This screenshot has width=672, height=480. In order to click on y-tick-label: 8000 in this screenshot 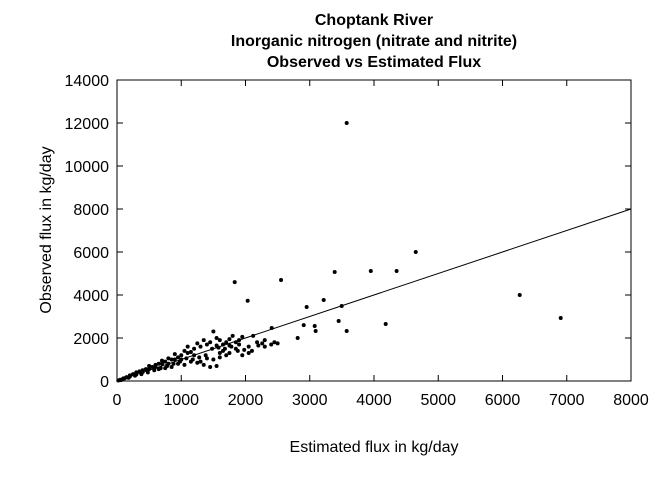, I will do `click(91, 210)`.